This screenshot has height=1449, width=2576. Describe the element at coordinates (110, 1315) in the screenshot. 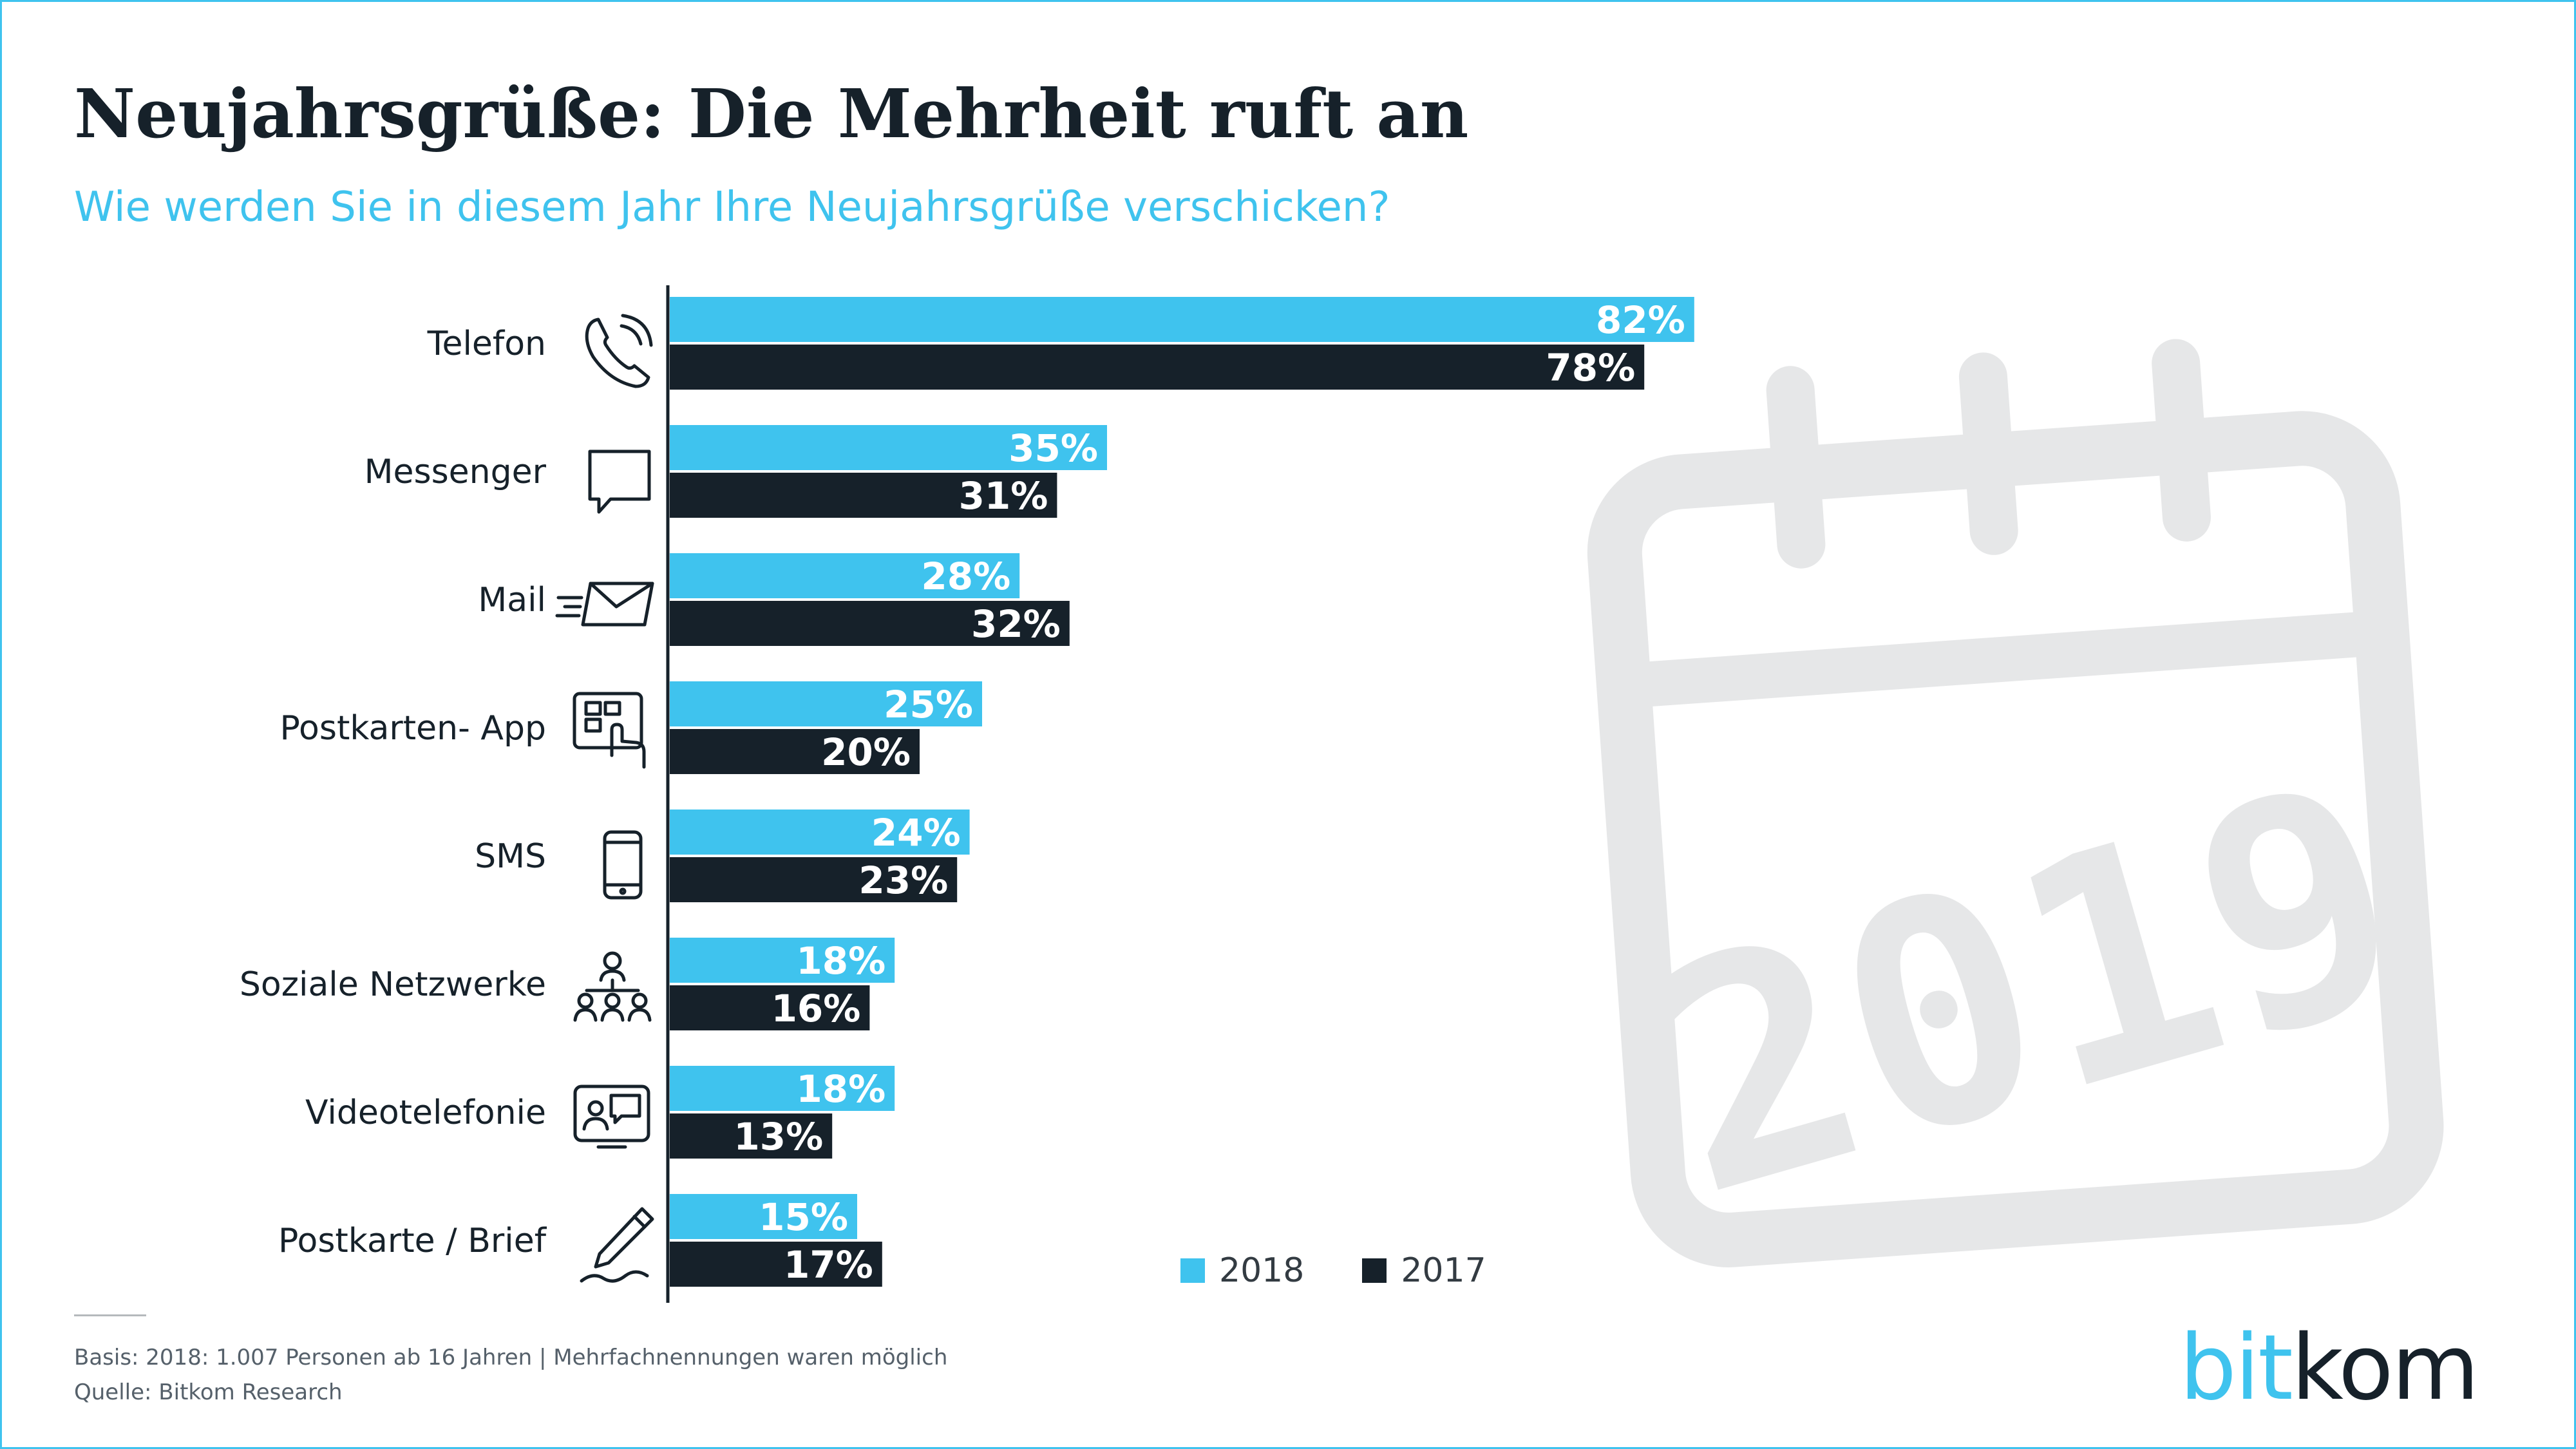

I see `footer-divider` at that location.